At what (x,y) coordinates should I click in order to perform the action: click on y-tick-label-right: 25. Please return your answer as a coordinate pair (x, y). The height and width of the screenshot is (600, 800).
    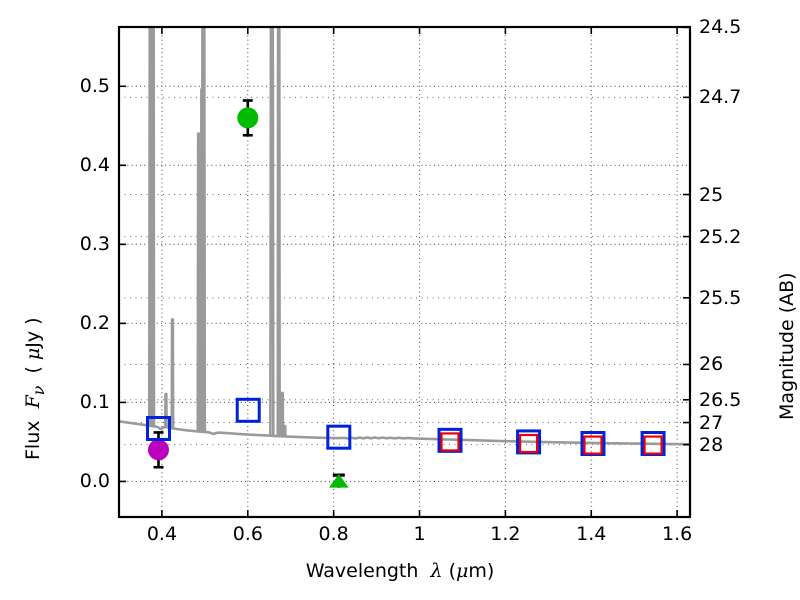
    Looking at the image, I should click on (711, 194).